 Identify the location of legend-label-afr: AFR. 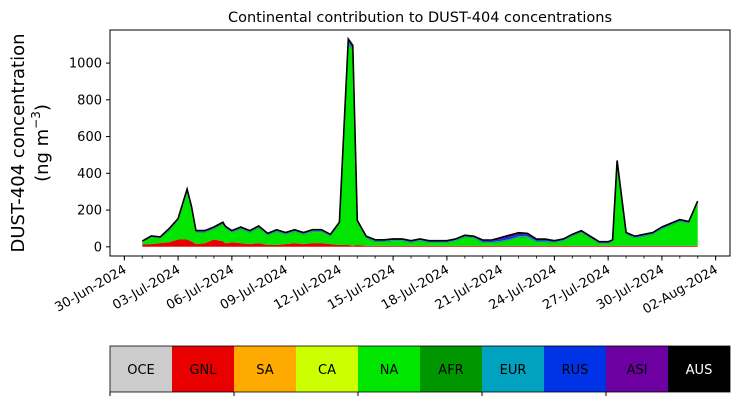
(450, 370).